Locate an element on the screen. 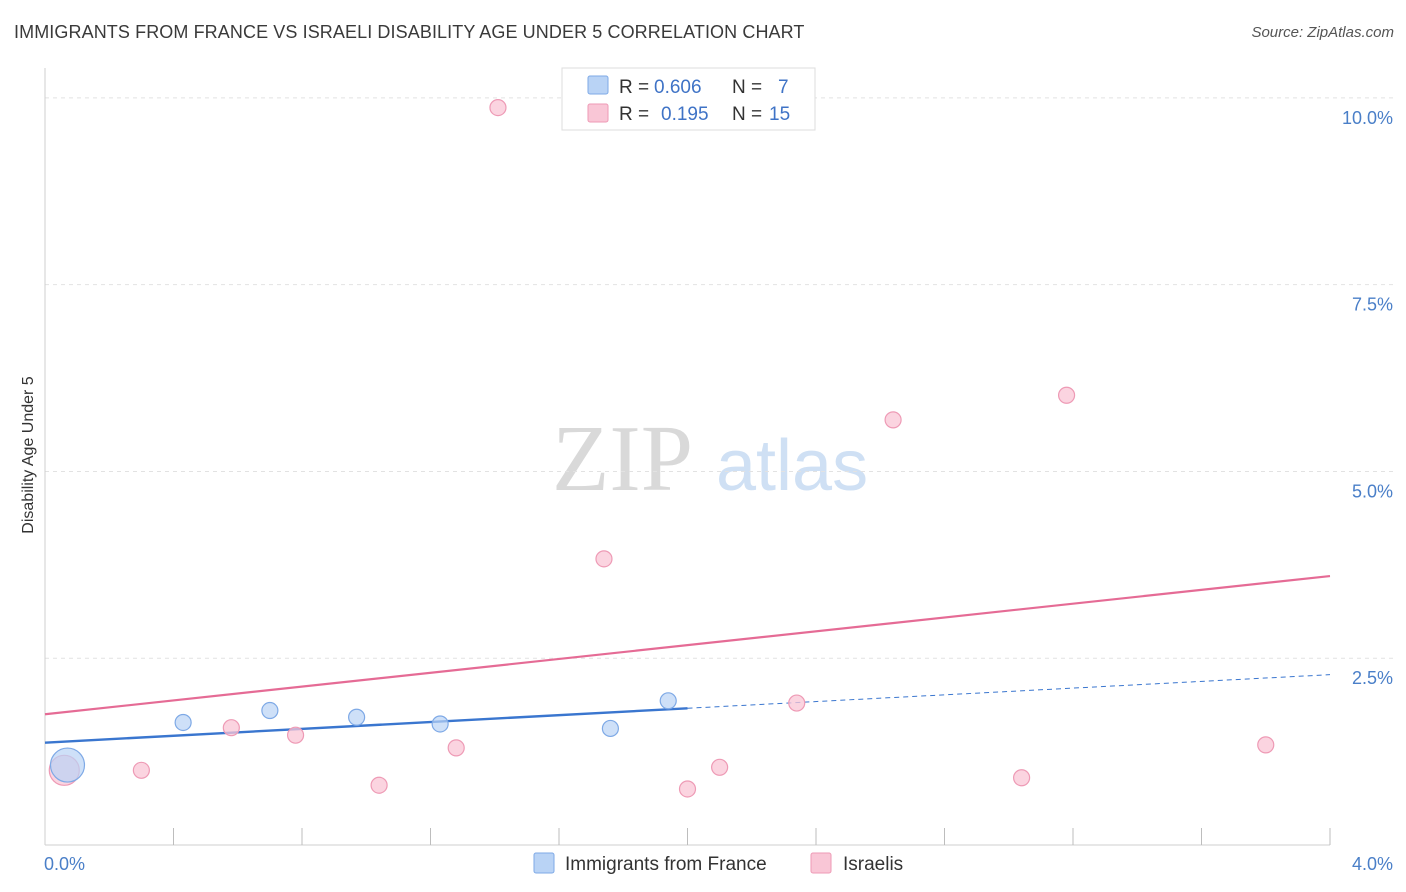 The width and height of the screenshot is (1406, 892). trend-line-israelis is located at coordinates (687, 645).